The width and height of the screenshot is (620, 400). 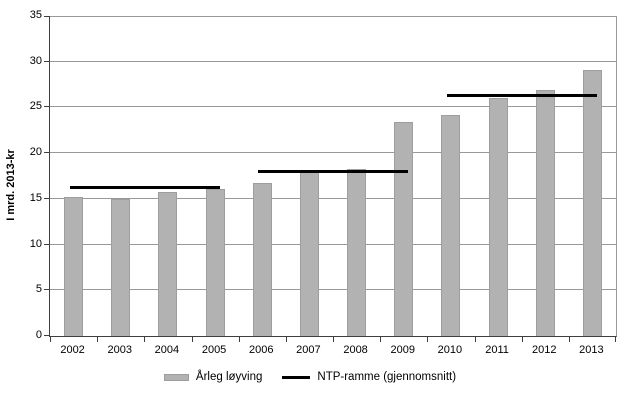 I want to click on y-tick-label-20: 20, so click(x=35, y=152).